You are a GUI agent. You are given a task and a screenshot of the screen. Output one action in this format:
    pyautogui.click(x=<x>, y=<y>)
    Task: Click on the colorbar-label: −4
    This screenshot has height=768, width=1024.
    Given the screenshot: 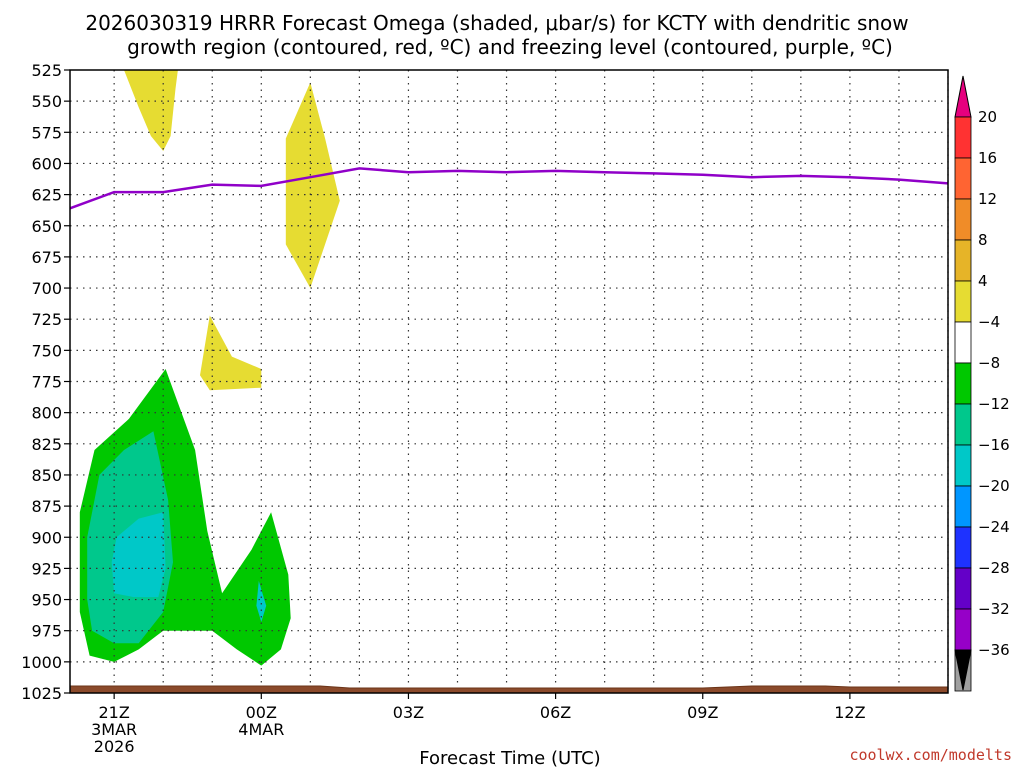 What is the action you would take?
    pyautogui.click(x=989, y=322)
    